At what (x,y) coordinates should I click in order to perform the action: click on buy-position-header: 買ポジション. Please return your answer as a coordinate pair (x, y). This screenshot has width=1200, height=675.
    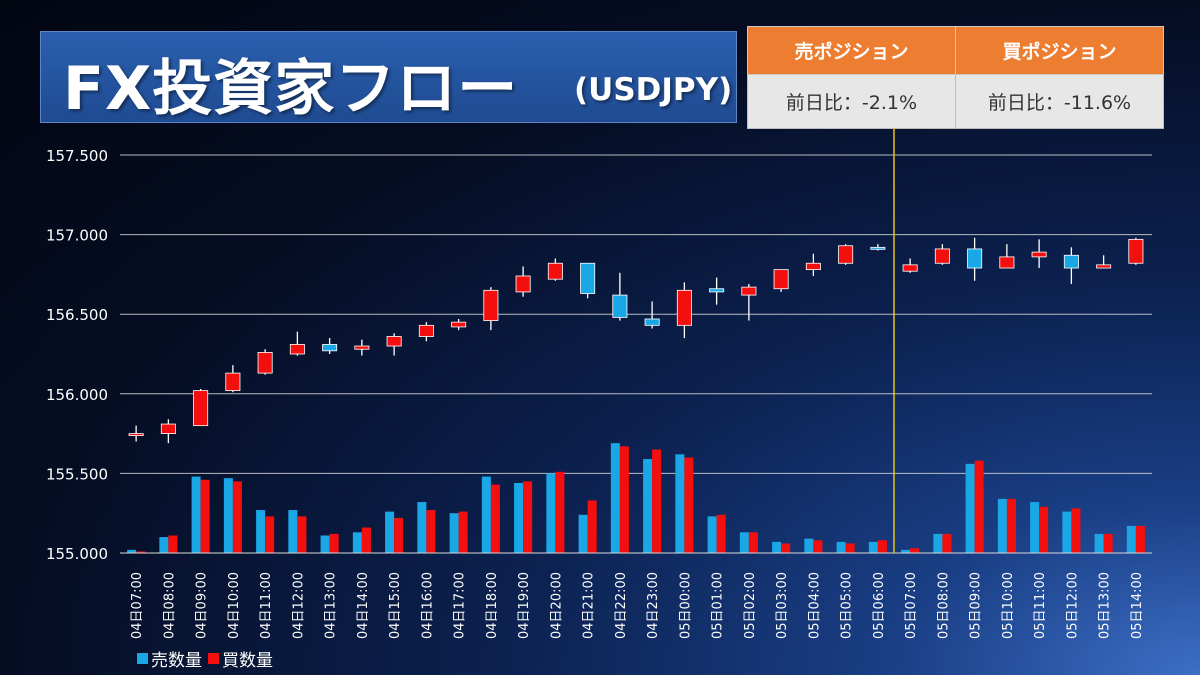
    Looking at the image, I should click on (1059, 50).